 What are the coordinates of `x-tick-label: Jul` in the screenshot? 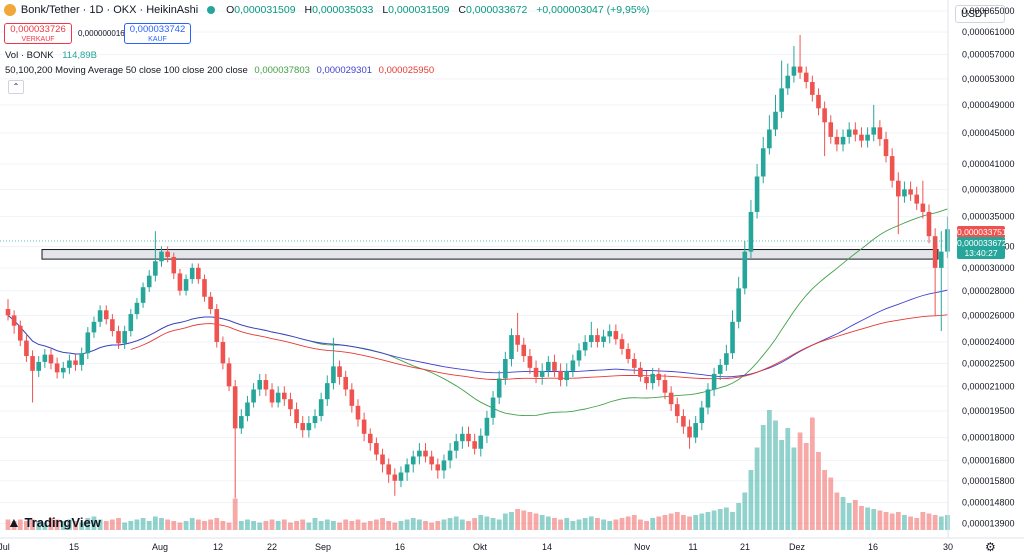 It's located at (5, 547).